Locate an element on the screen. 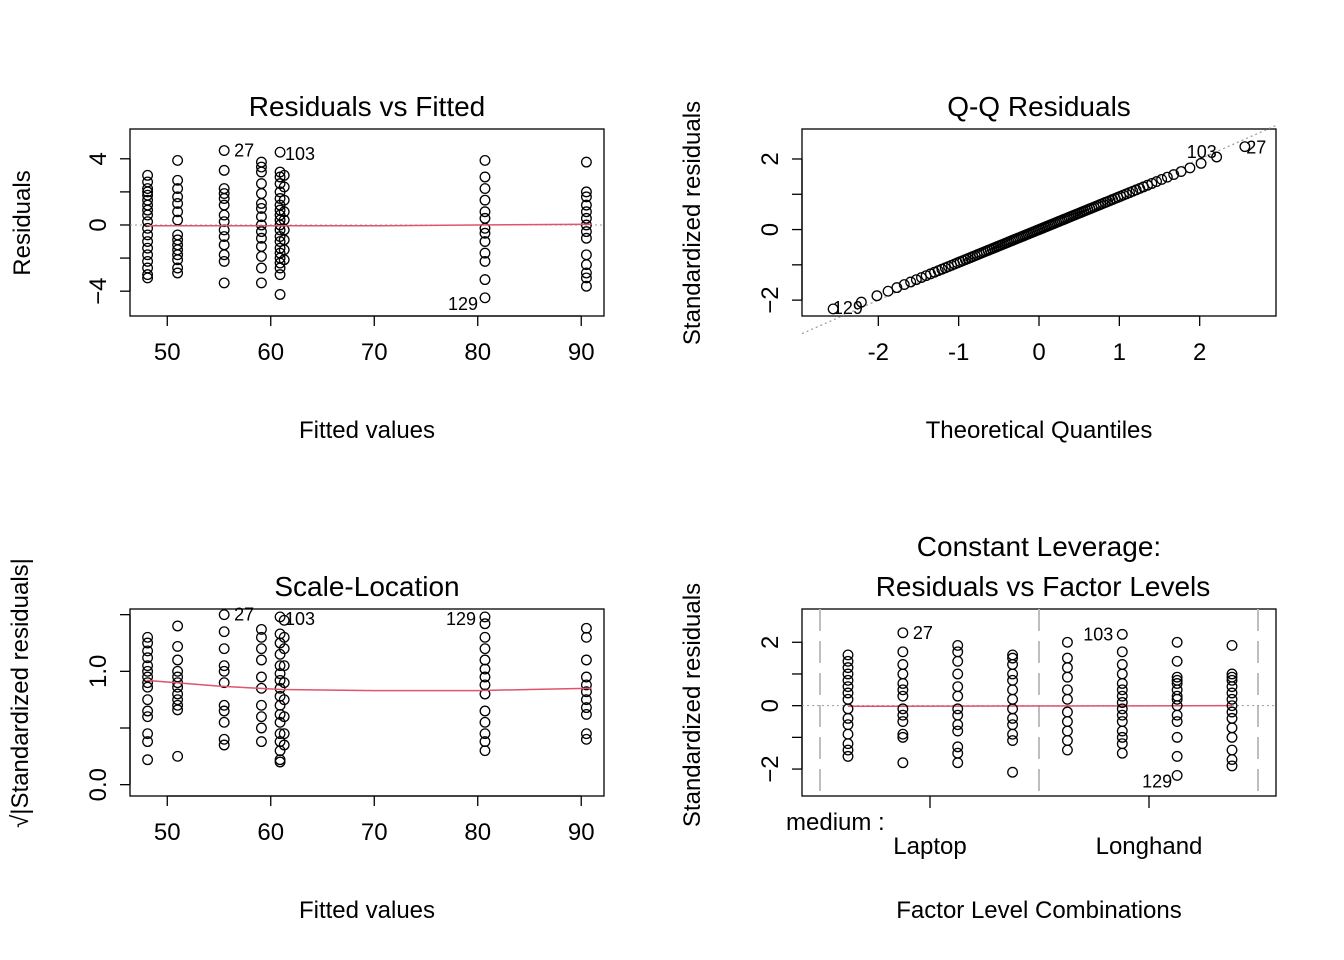 The height and width of the screenshot is (960, 1344). plot3-xtick-label: 50 is located at coordinates (167, 832).